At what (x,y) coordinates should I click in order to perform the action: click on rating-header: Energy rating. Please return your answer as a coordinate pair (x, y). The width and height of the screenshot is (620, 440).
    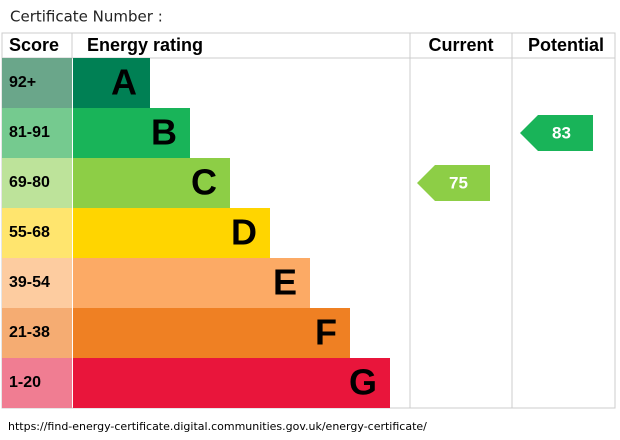
    Looking at the image, I should click on (145, 45).